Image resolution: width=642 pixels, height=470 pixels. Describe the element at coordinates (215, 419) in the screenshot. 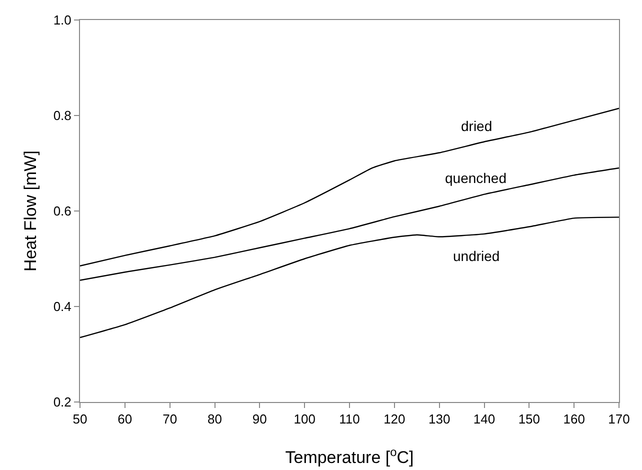

I see `x-tick-label: 80` at that location.